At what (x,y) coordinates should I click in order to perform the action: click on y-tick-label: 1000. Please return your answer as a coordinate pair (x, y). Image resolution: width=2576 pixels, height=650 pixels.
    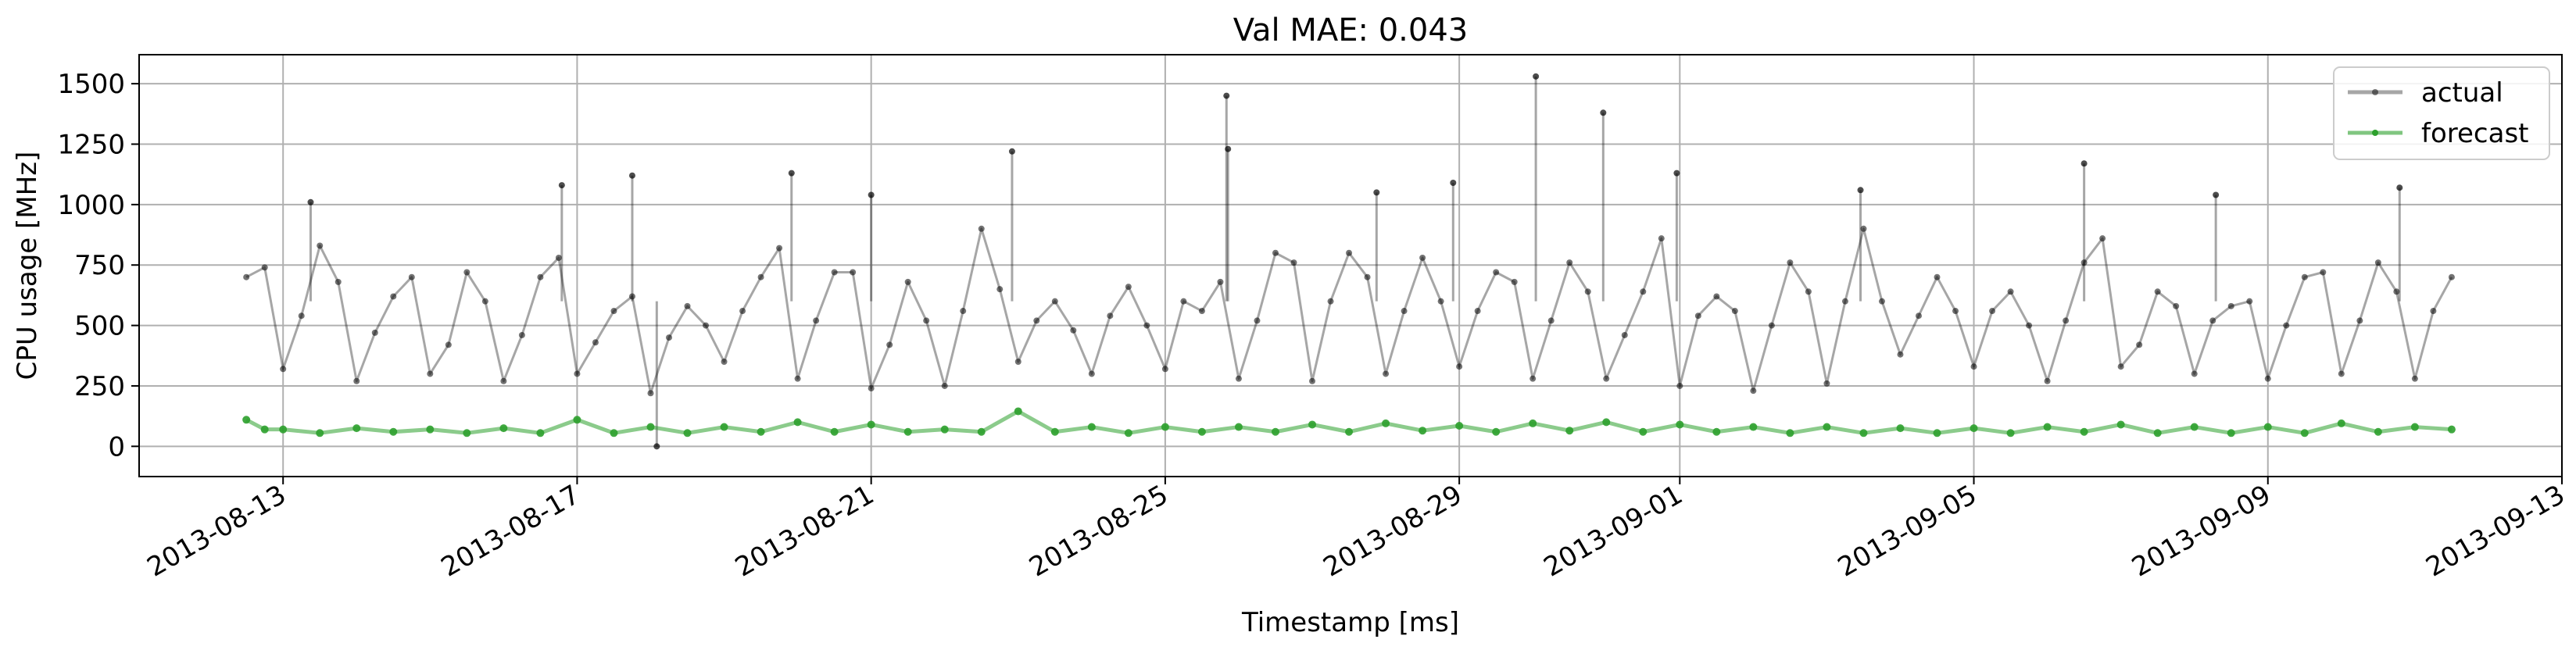
    Looking at the image, I should click on (91, 206).